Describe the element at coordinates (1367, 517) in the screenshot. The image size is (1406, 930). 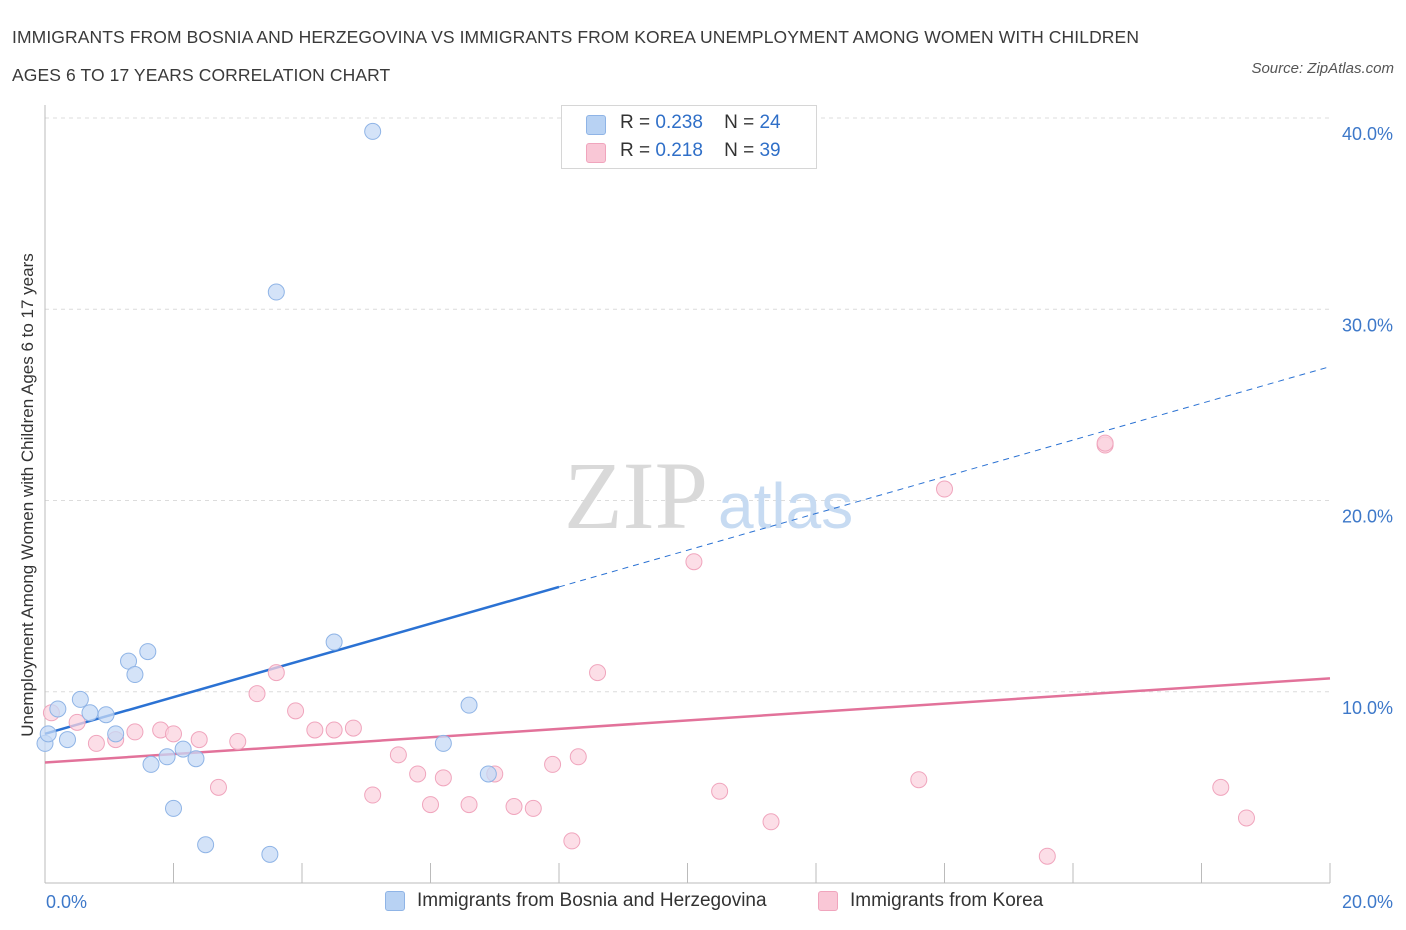
I see `y-tick-label: 20.0%` at that location.